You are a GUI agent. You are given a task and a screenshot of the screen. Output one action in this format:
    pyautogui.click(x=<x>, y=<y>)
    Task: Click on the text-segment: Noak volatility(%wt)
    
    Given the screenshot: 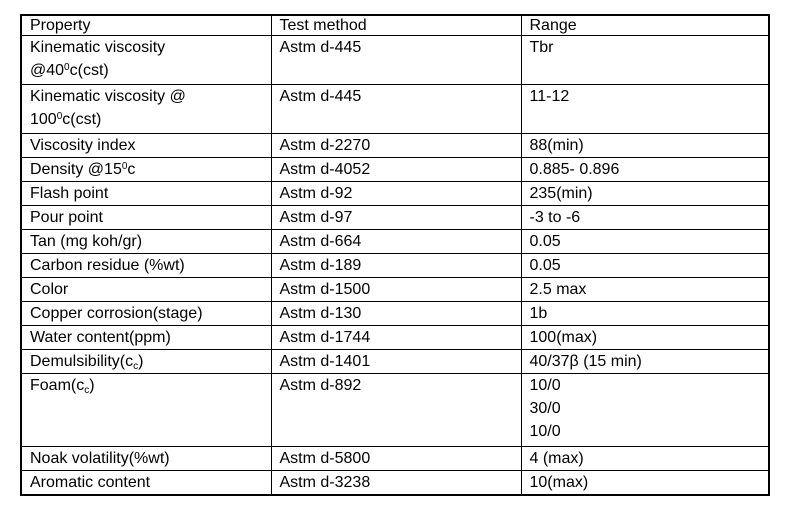 What is the action you would take?
    pyautogui.click(x=100, y=458)
    